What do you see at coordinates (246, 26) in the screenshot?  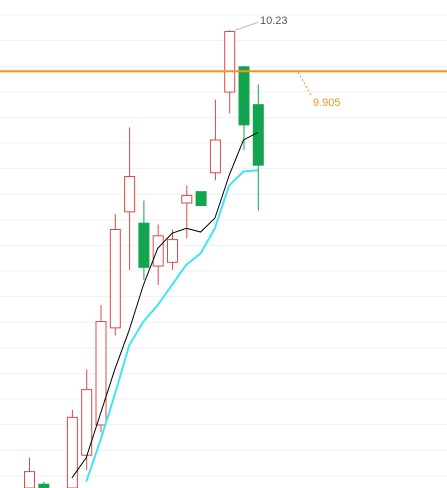 I see `annotation-leader` at bounding box center [246, 26].